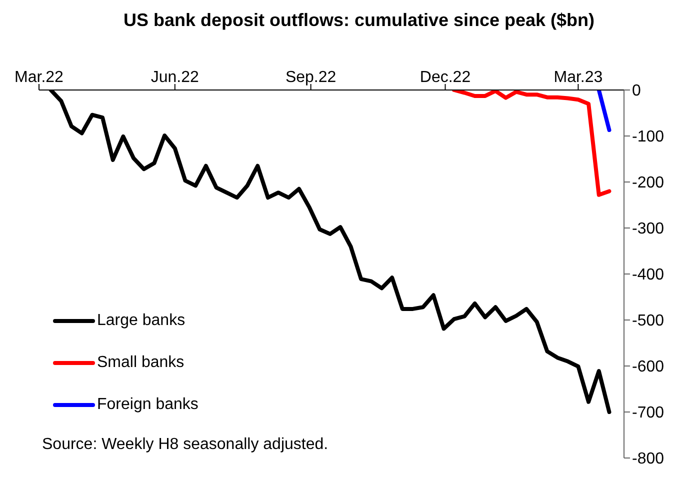 The image size is (678, 477). What do you see at coordinates (140, 363) in the screenshot?
I see `legend-label: Small banks` at bounding box center [140, 363].